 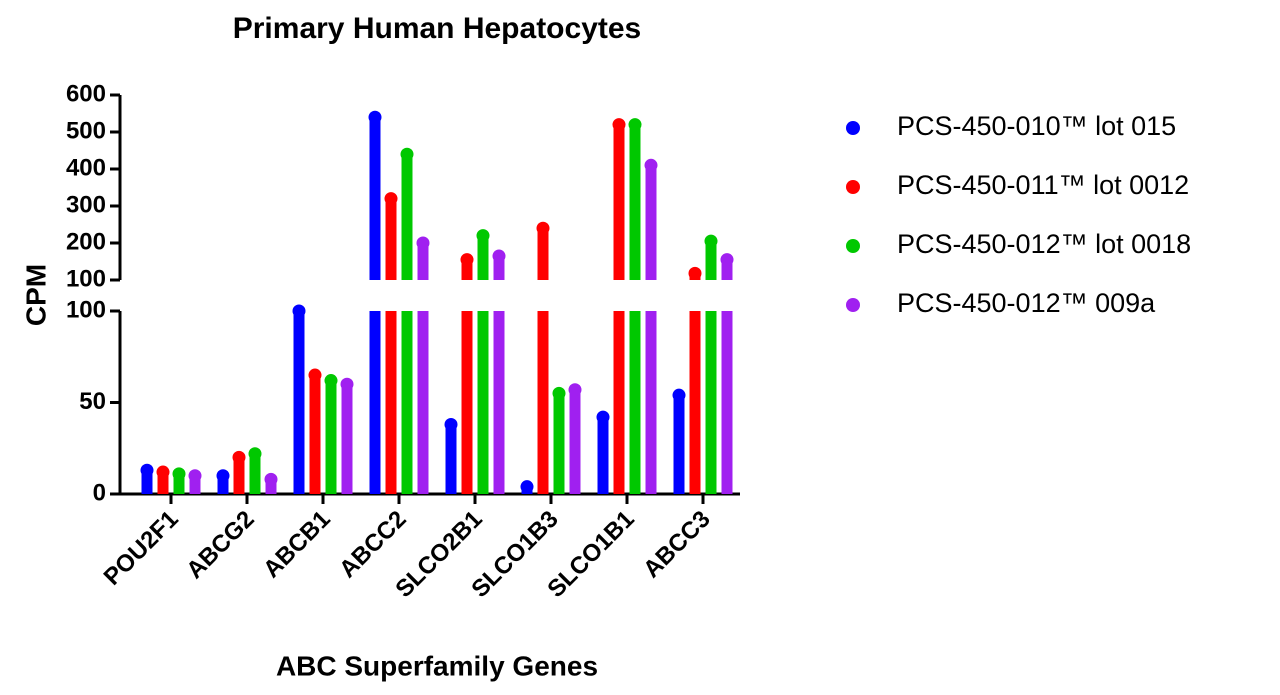 I want to click on x-axis-label: ABC Superfamily Genes, so click(x=437, y=665).